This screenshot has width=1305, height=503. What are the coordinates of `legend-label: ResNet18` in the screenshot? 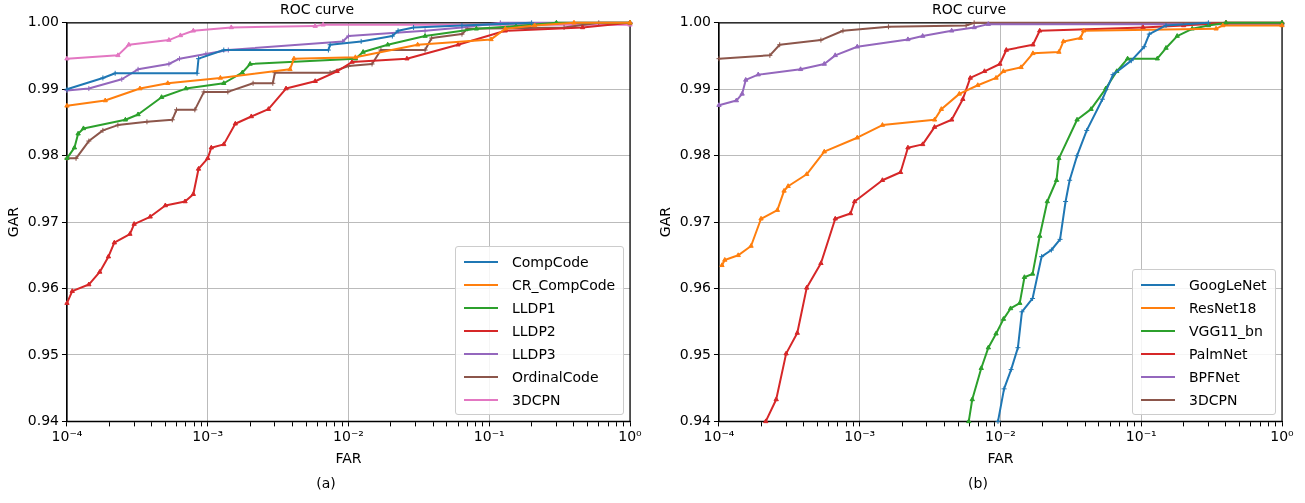 It's located at (1223, 307).